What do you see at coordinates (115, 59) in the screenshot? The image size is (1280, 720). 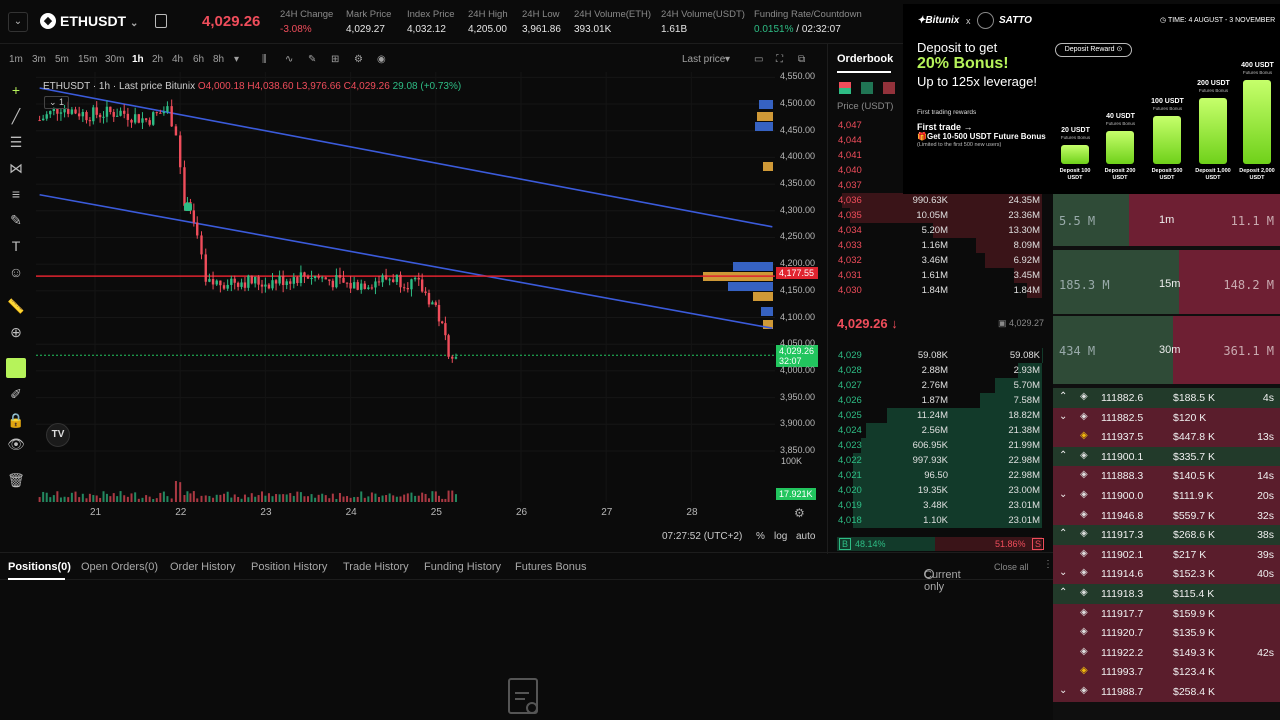 I see `timeframe-30m: 30m` at bounding box center [115, 59].